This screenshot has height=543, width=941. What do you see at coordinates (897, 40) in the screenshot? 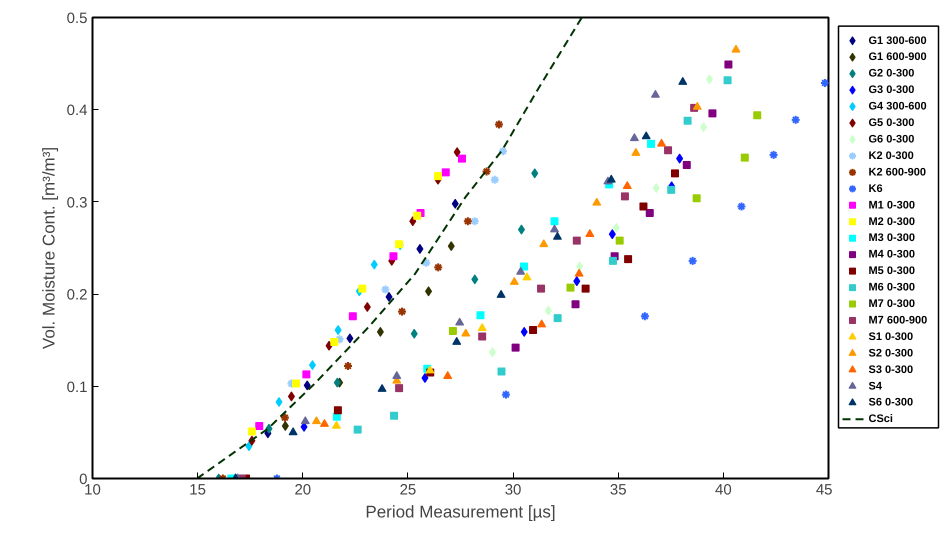
I see `legend-label: G1 300-600` at bounding box center [897, 40].